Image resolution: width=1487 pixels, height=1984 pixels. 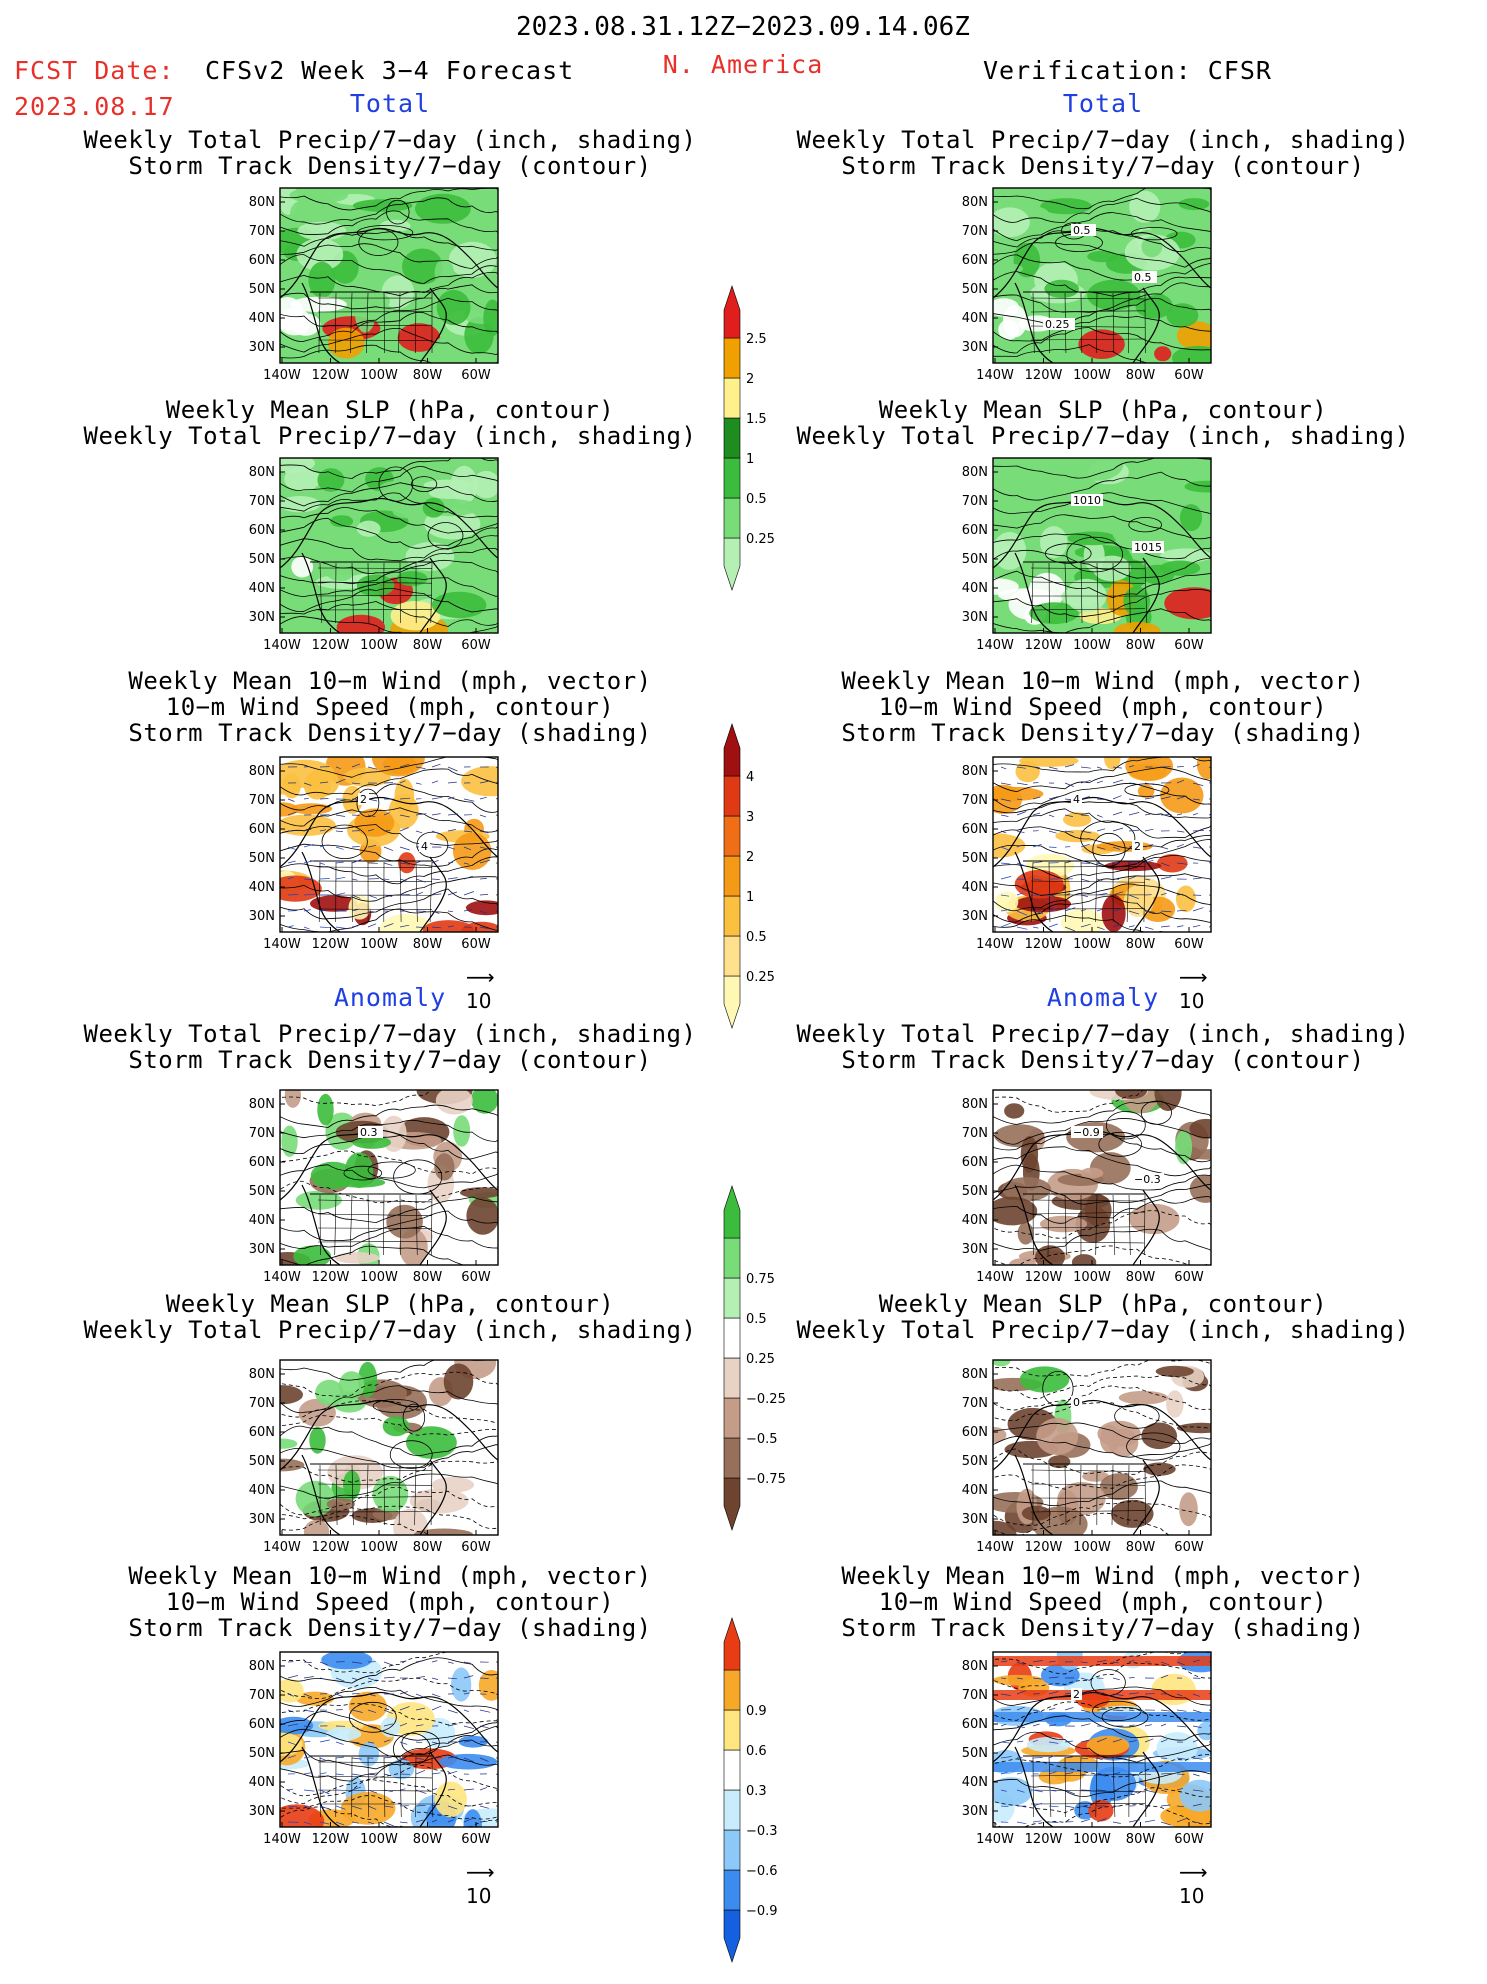 I want to click on colorbar-label: 1.5, so click(x=756, y=419).